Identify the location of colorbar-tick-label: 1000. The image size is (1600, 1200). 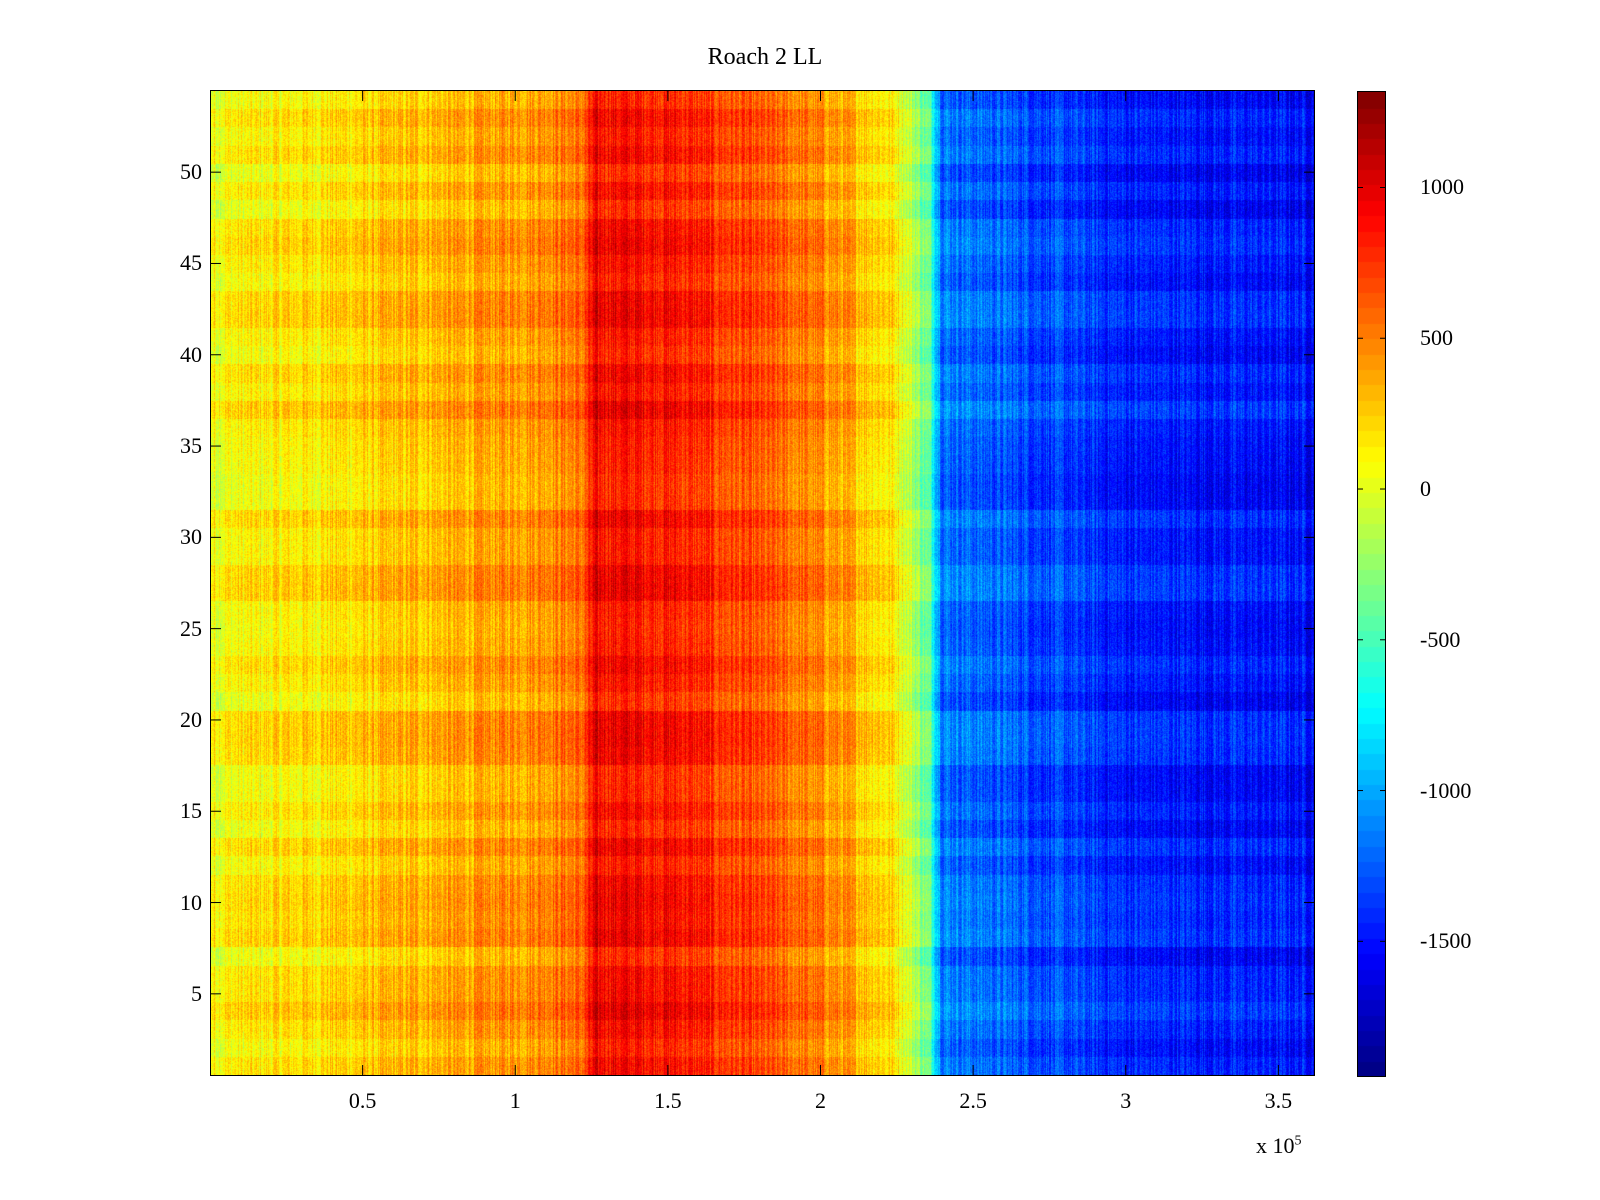
(1442, 187).